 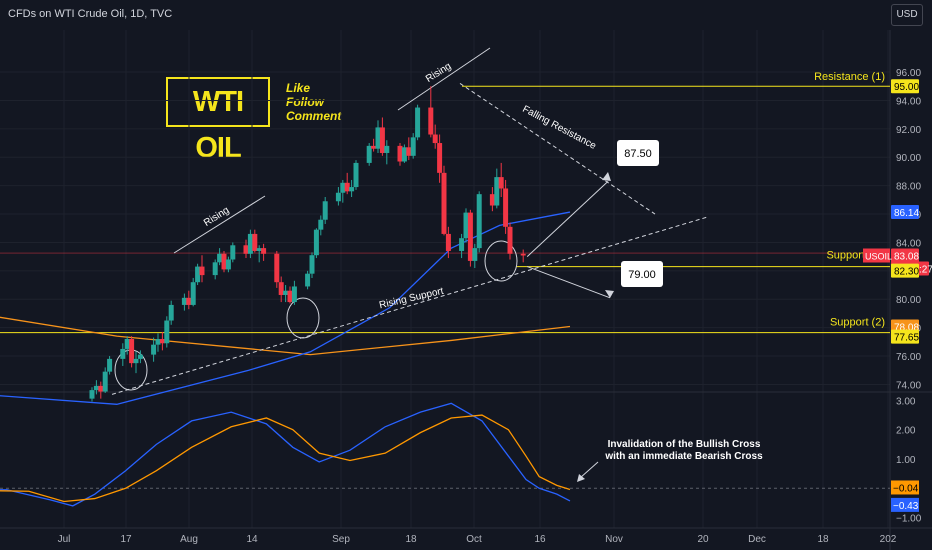 I want to click on arrow-up-head, so click(x=606, y=176).